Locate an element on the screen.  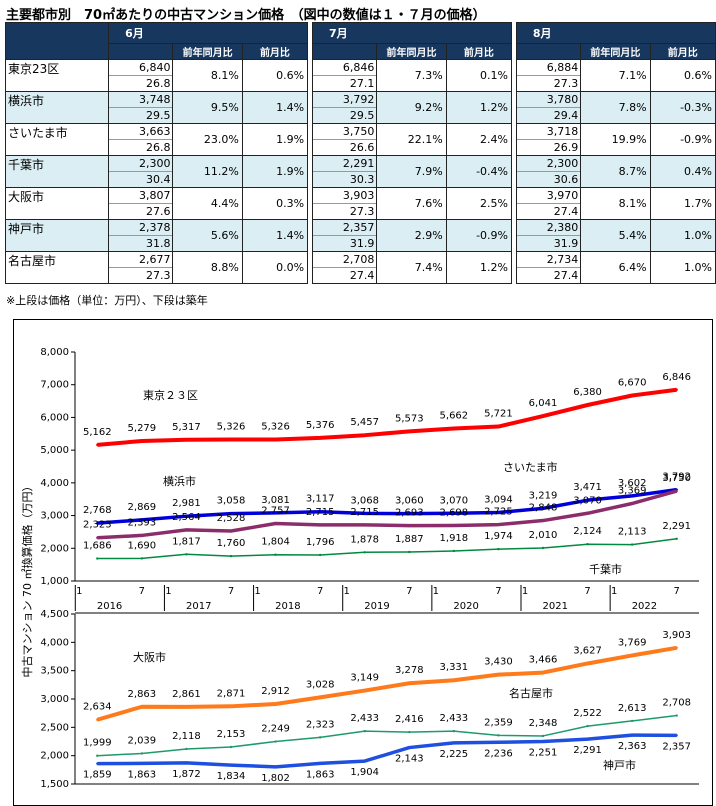
city-name: さいたま市 is located at coordinates (57, 139).